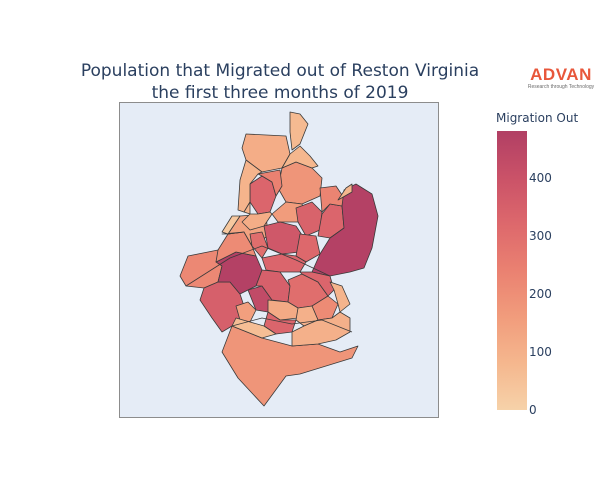  What do you see at coordinates (280, 93) in the screenshot?
I see `chart-title-line-2: the first three months of 2019` at bounding box center [280, 93].